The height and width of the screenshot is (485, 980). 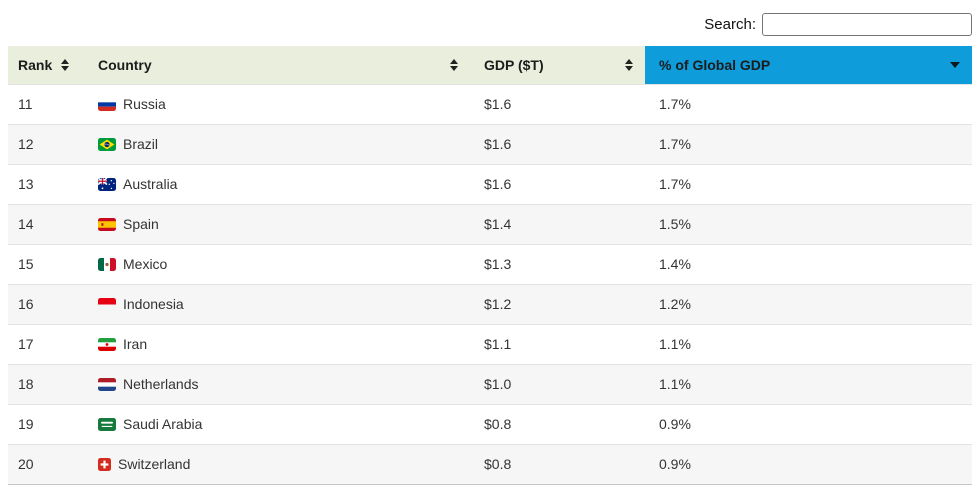 I want to click on flag-nl-icon, so click(x=107, y=384).